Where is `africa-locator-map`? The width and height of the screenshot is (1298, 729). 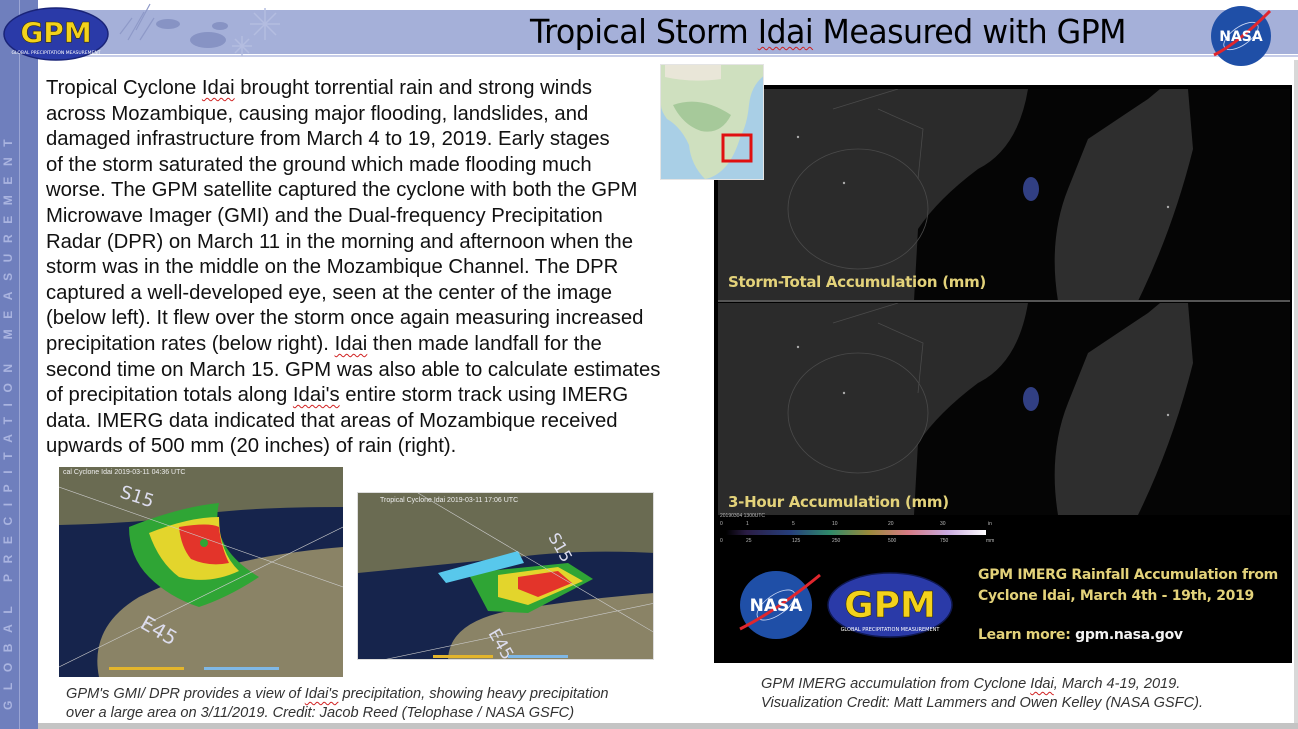
africa-locator-map is located at coordinates (712, 122).